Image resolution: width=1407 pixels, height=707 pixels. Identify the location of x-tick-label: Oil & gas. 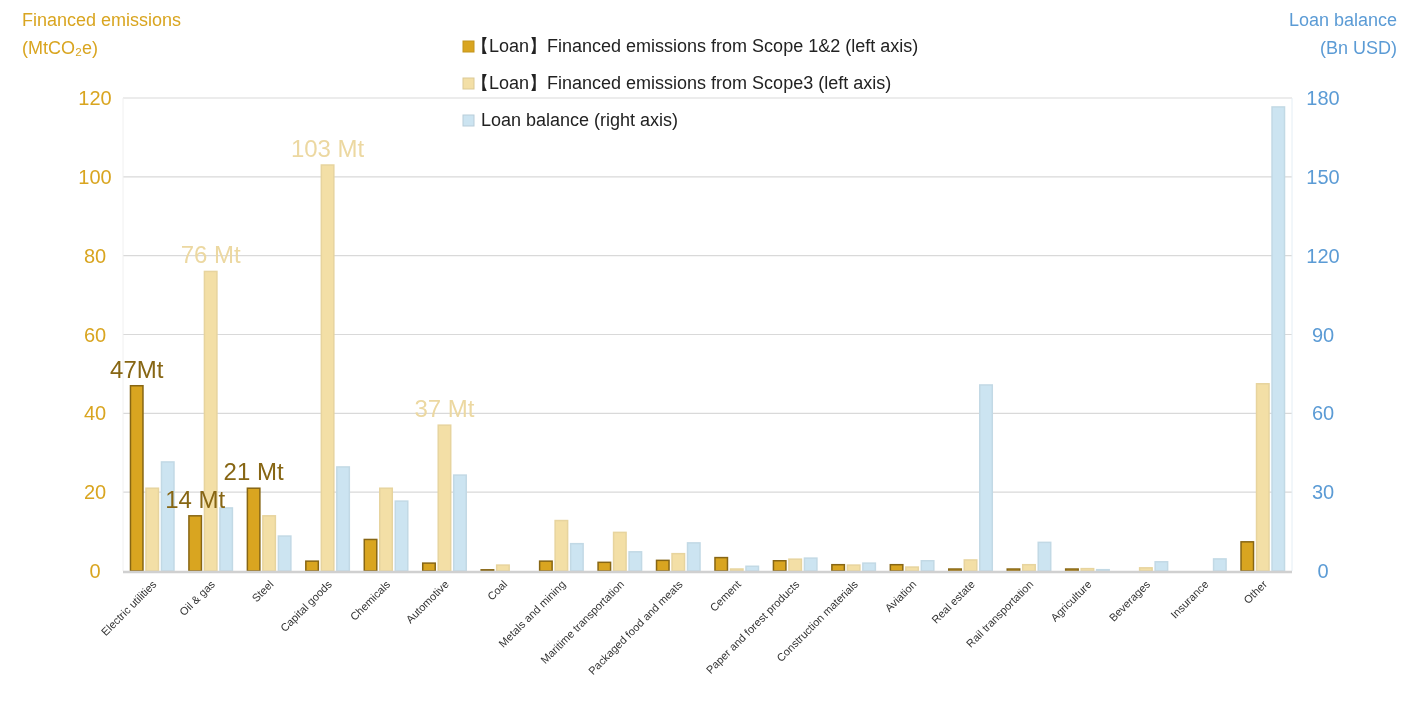
(197, 597).